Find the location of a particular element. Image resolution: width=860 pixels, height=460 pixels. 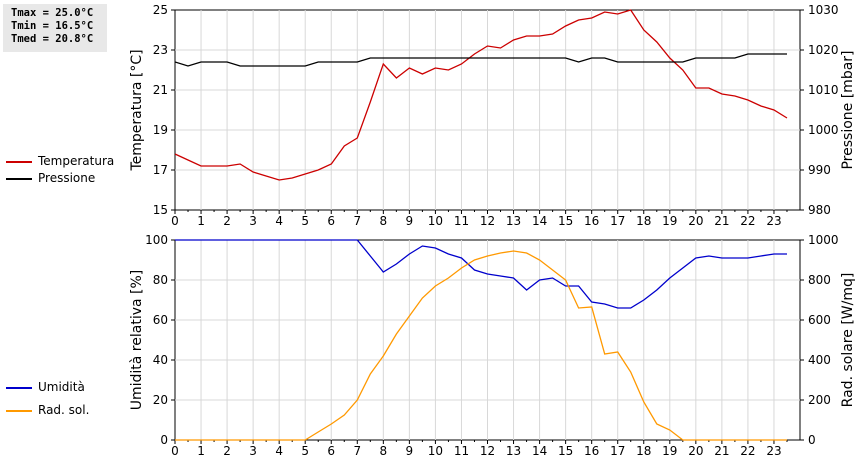

y-tick-label-0-2: 19 is located at coordinates (160, 130).